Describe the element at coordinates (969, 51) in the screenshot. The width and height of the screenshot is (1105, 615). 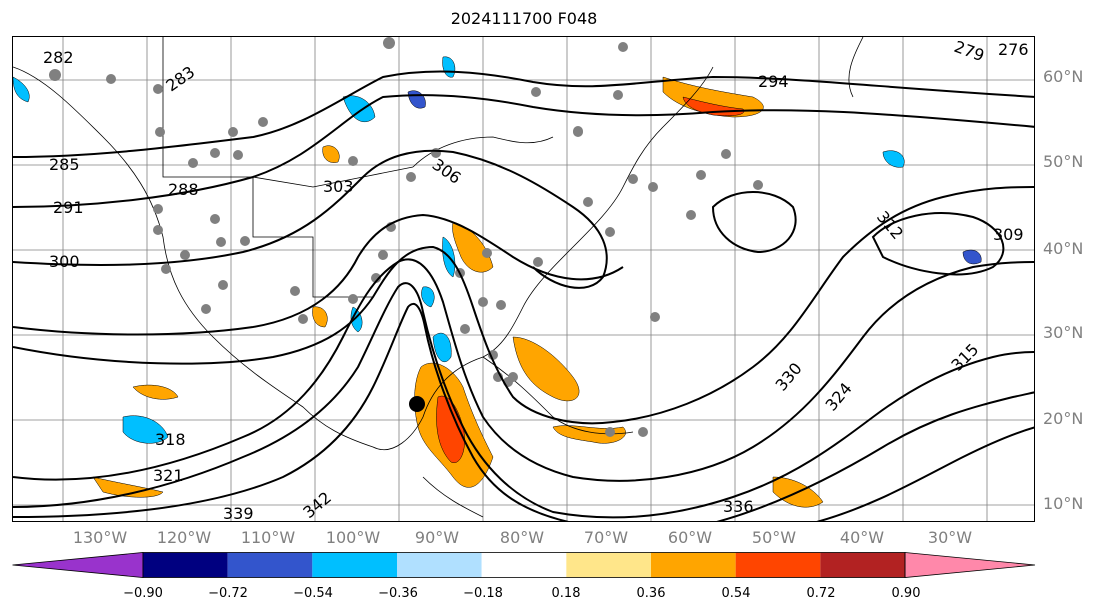
I see `contour-label: 279` at that location.